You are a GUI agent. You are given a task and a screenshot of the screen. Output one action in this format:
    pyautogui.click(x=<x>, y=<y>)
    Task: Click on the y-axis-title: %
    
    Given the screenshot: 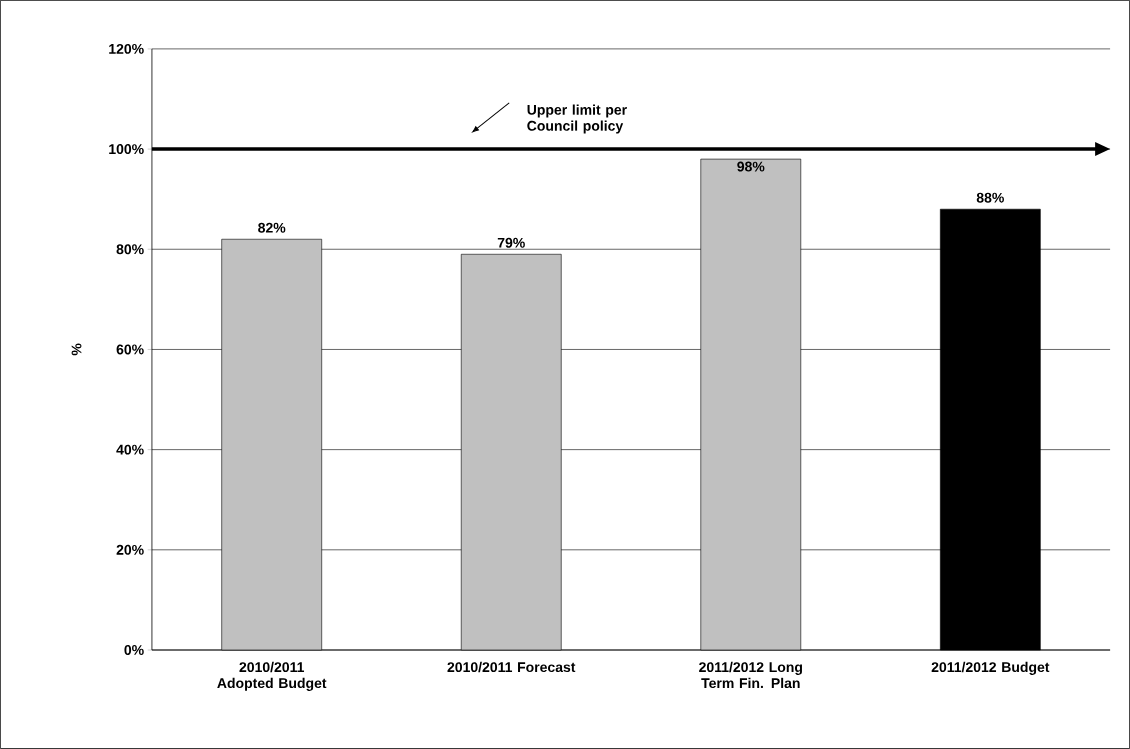 What is the action you would take?
    pyautogui.click(x=76, y=349)
    